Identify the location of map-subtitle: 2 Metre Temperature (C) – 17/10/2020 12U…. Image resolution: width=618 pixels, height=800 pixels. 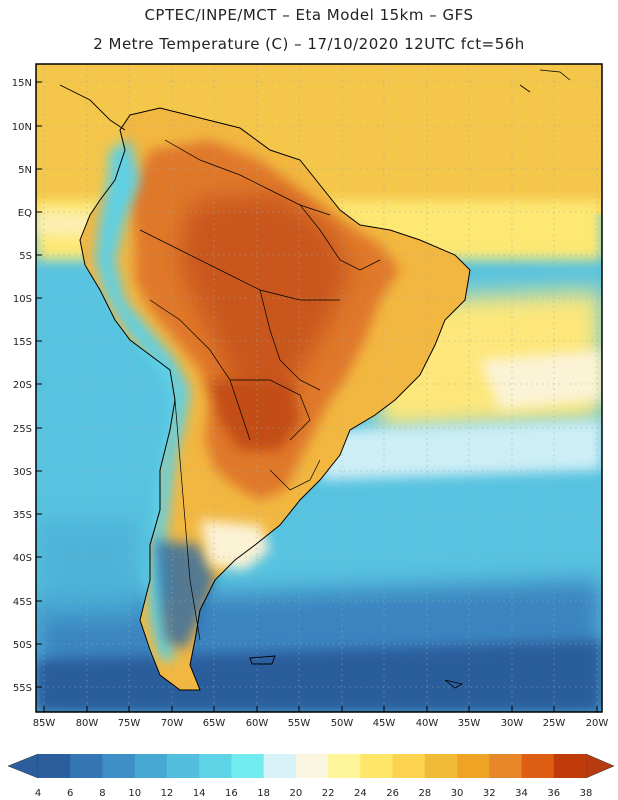
(309, 44).